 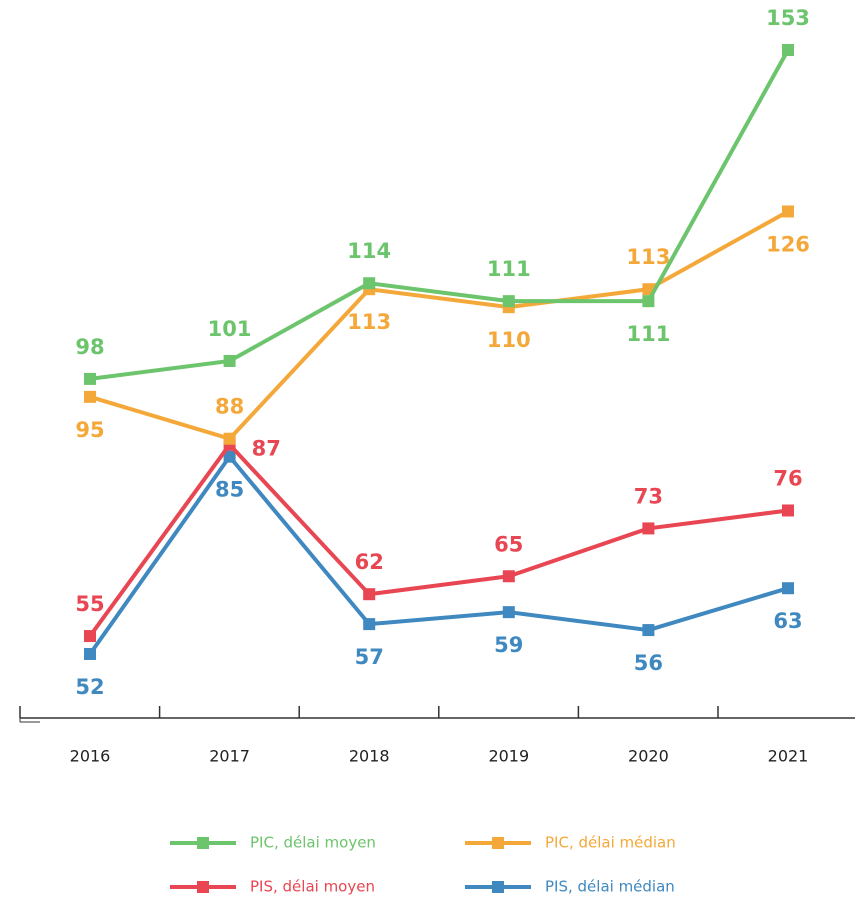 What do you see at coordinates (229, 490) in the screenshot?
I see `value-label: 85` at bounding box center [229, 490].